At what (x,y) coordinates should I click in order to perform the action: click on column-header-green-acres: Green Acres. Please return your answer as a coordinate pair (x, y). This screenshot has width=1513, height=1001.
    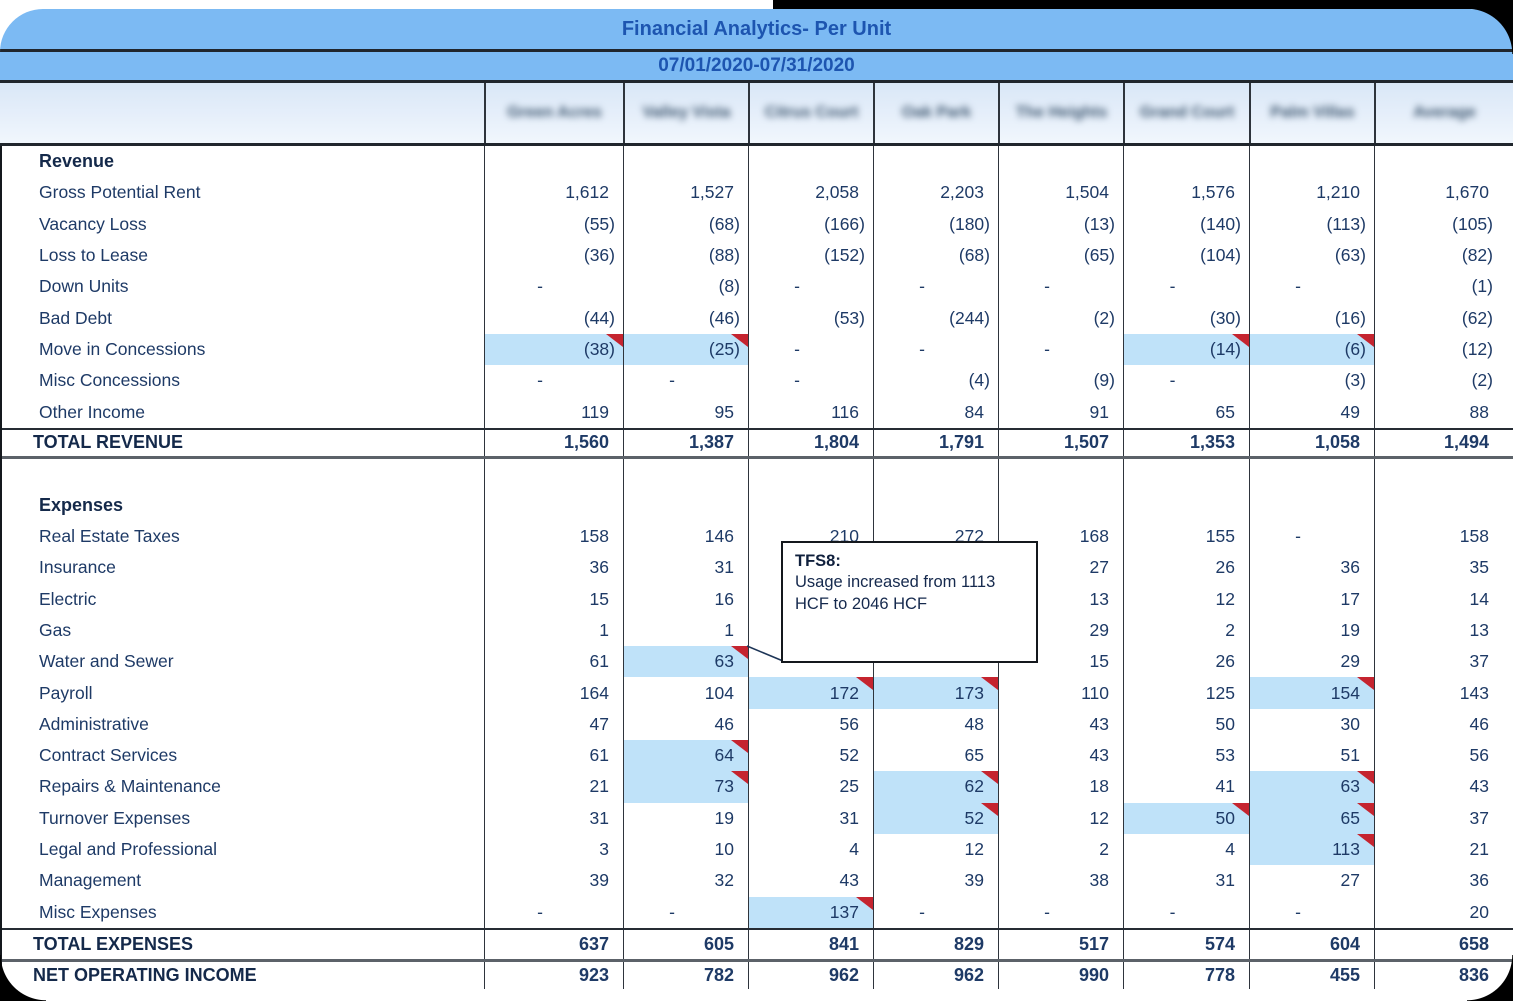
    Looking at the image, I should click on (553, 113).